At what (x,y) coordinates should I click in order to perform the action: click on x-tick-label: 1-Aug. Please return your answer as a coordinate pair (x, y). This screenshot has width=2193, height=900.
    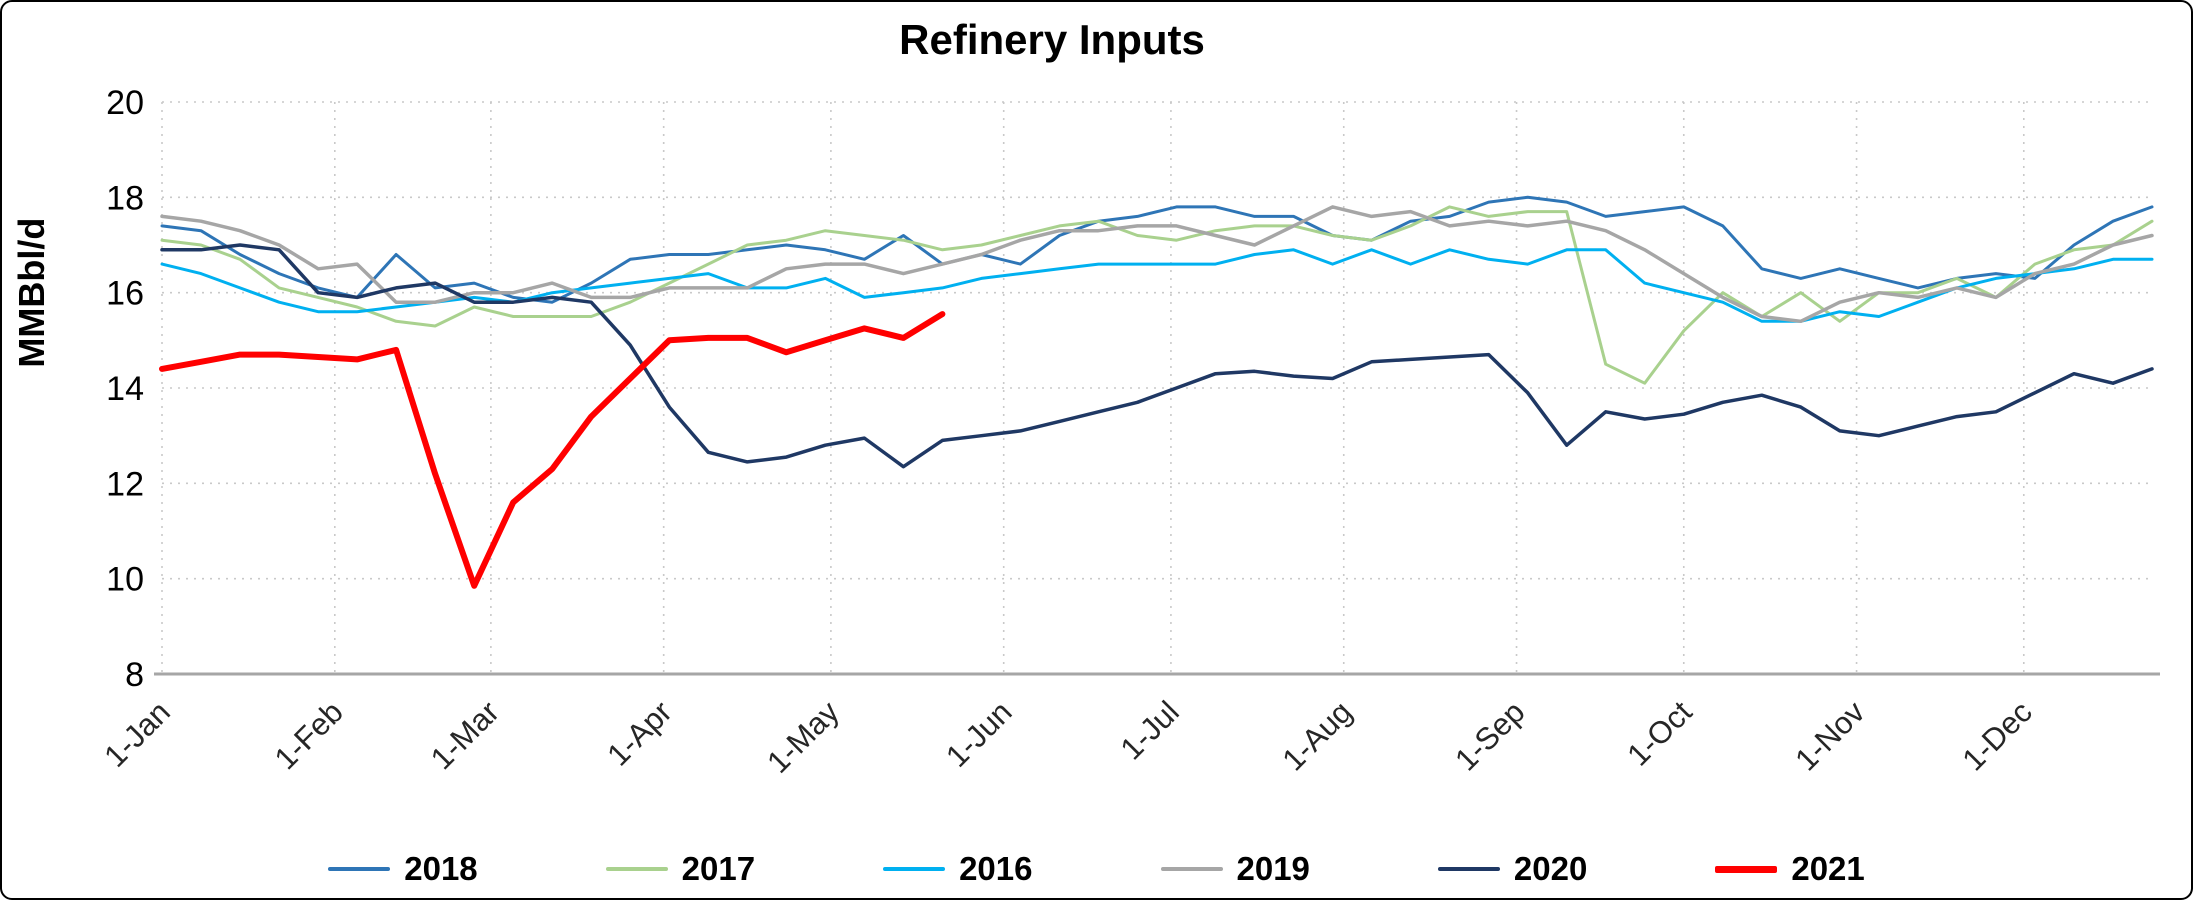
    Looking at the image, I should click on (1316, 735).